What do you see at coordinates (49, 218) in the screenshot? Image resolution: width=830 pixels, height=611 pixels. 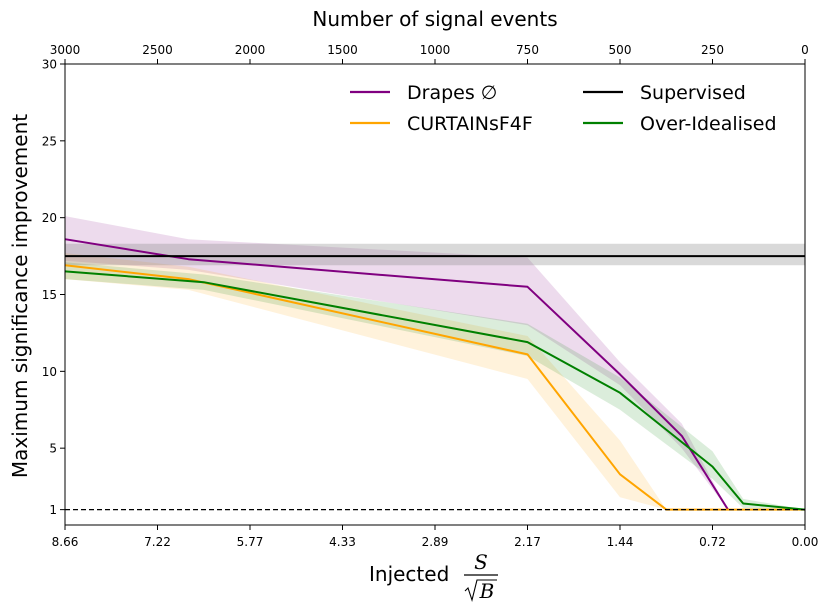 I see `y-tick-label: 20` at bounding box center [49, 218].